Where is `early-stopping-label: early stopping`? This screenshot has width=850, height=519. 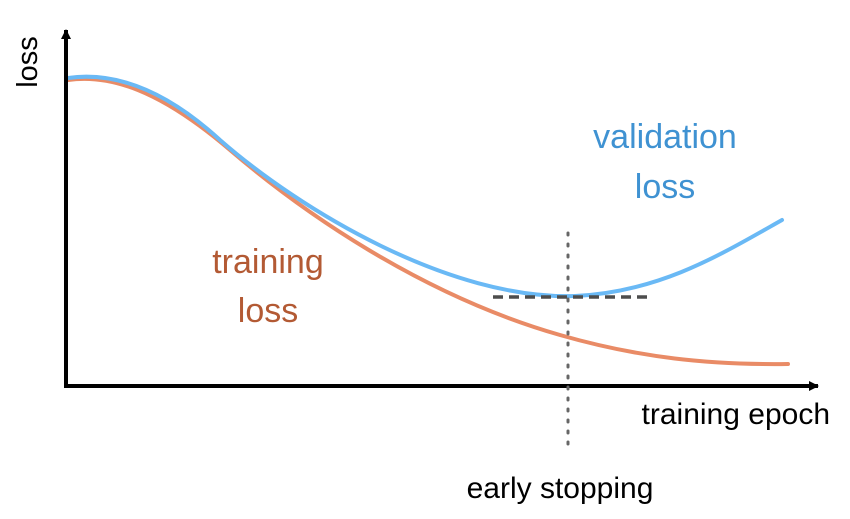 early-stopping-label: early stopping is located at coordinates (560, 488).